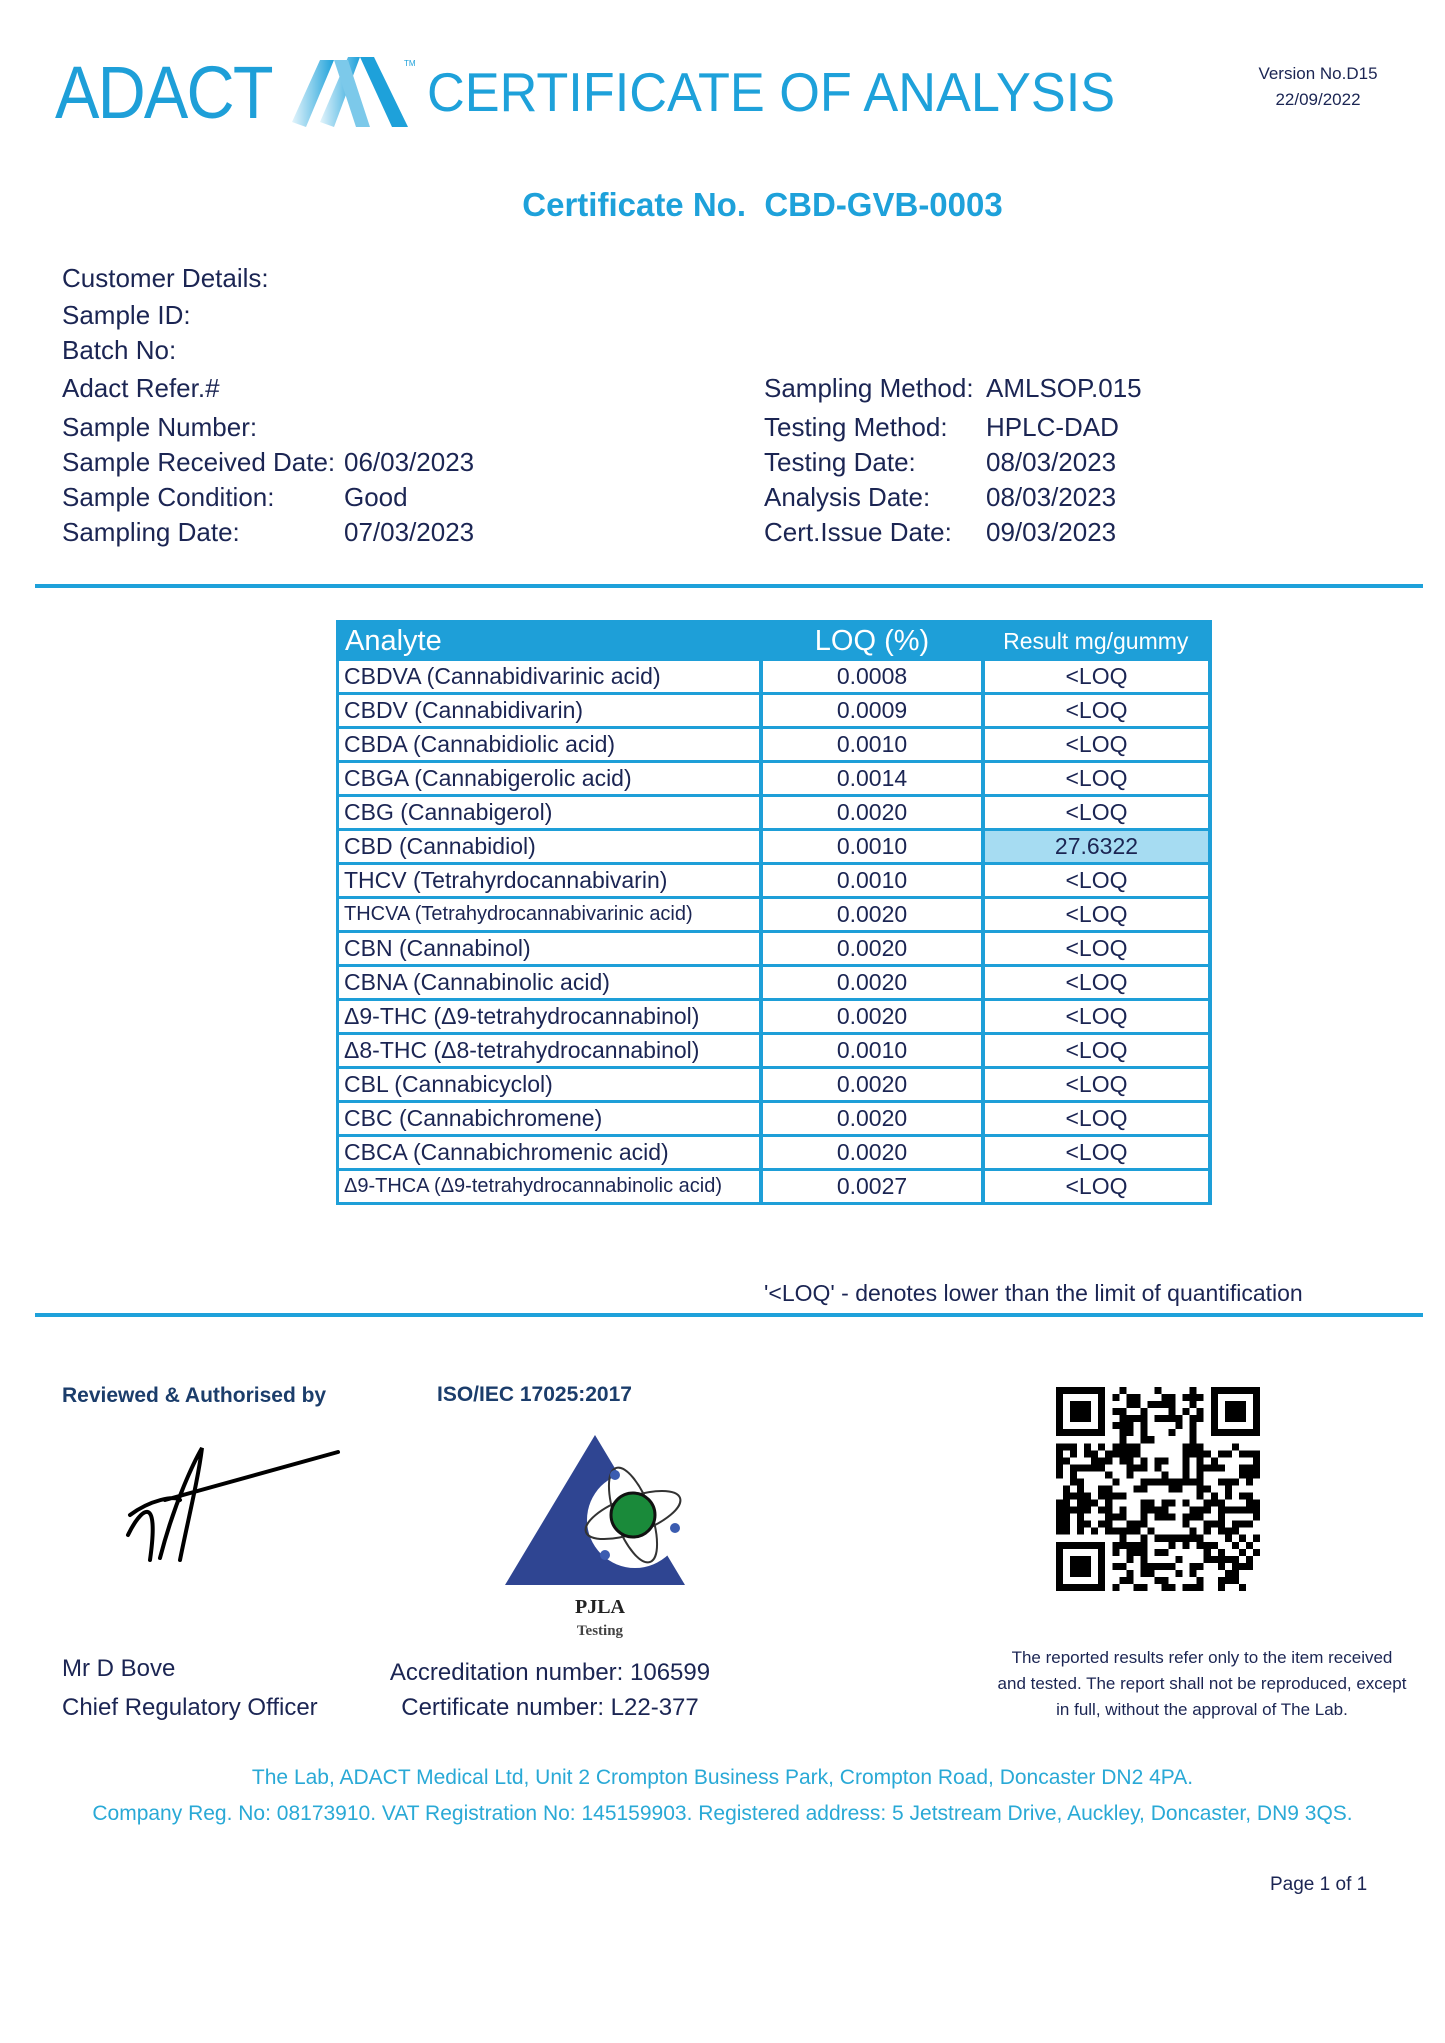  Describe the element at coordinates (1318, 73) in the screenshot. I see `version-number: Version No.D15` at that location.